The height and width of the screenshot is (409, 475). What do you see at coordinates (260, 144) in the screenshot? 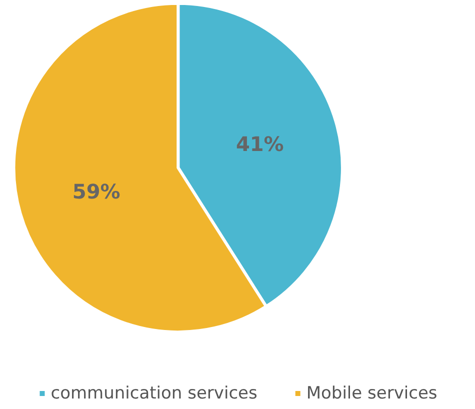
I see `data-label: 41%` at bounding box center [260, 144].